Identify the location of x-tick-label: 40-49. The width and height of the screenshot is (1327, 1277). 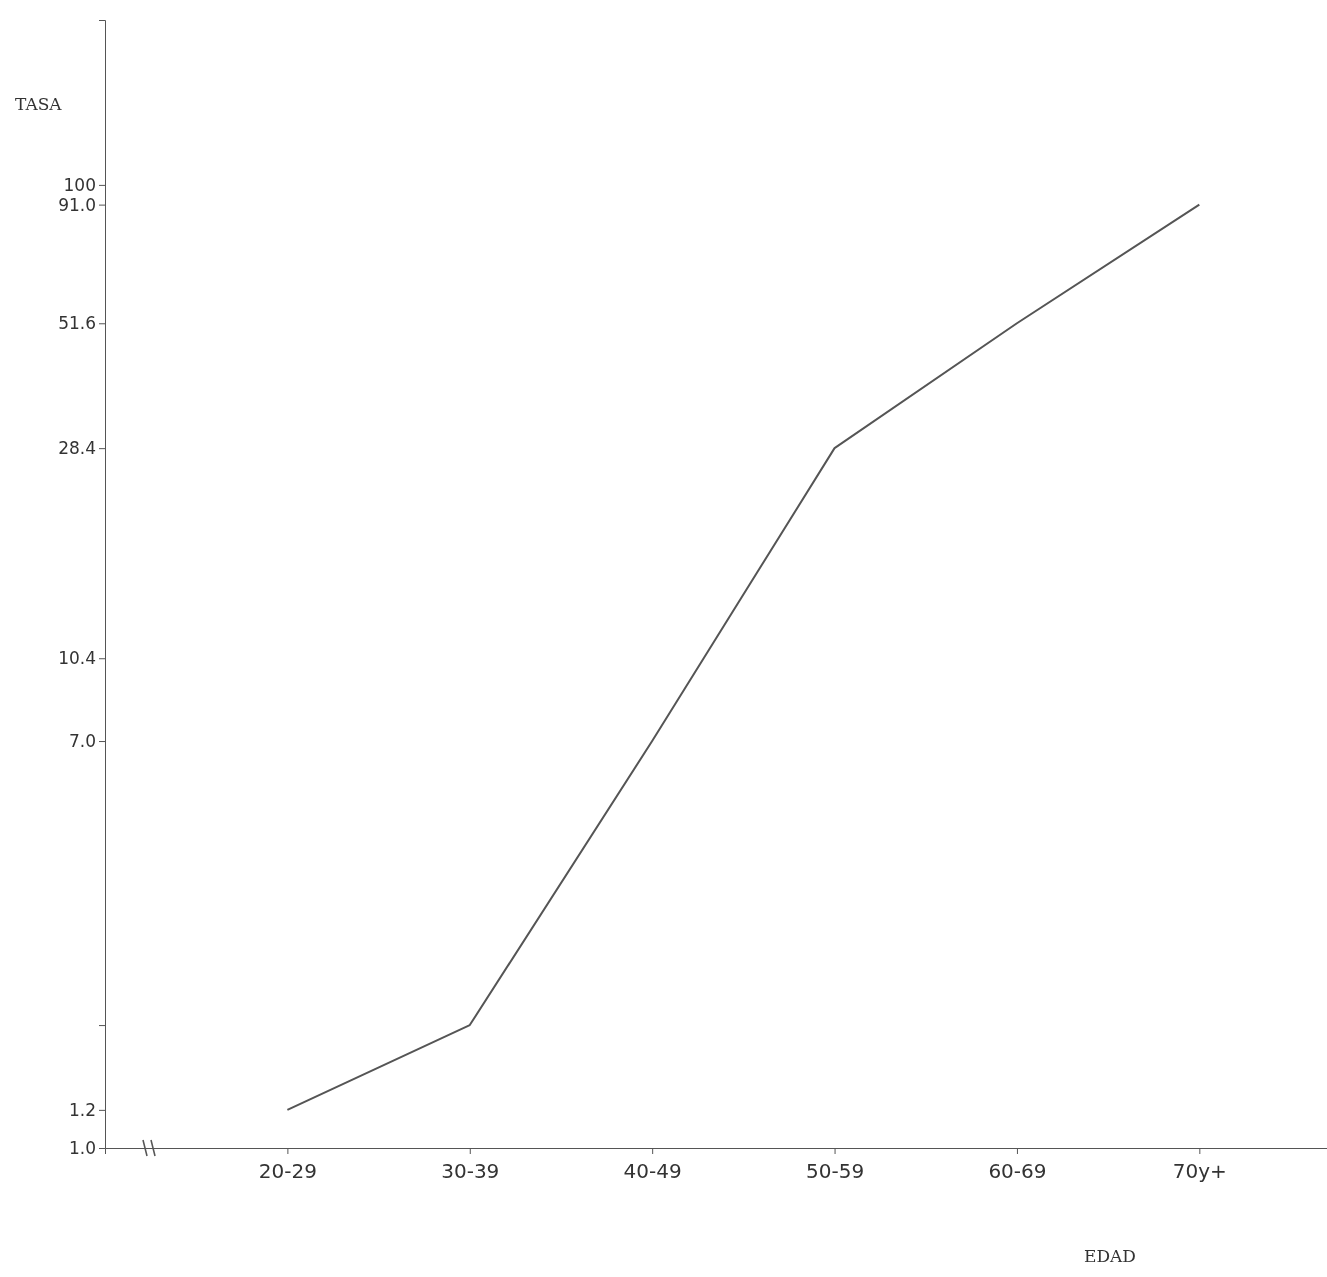
(652, 1171).